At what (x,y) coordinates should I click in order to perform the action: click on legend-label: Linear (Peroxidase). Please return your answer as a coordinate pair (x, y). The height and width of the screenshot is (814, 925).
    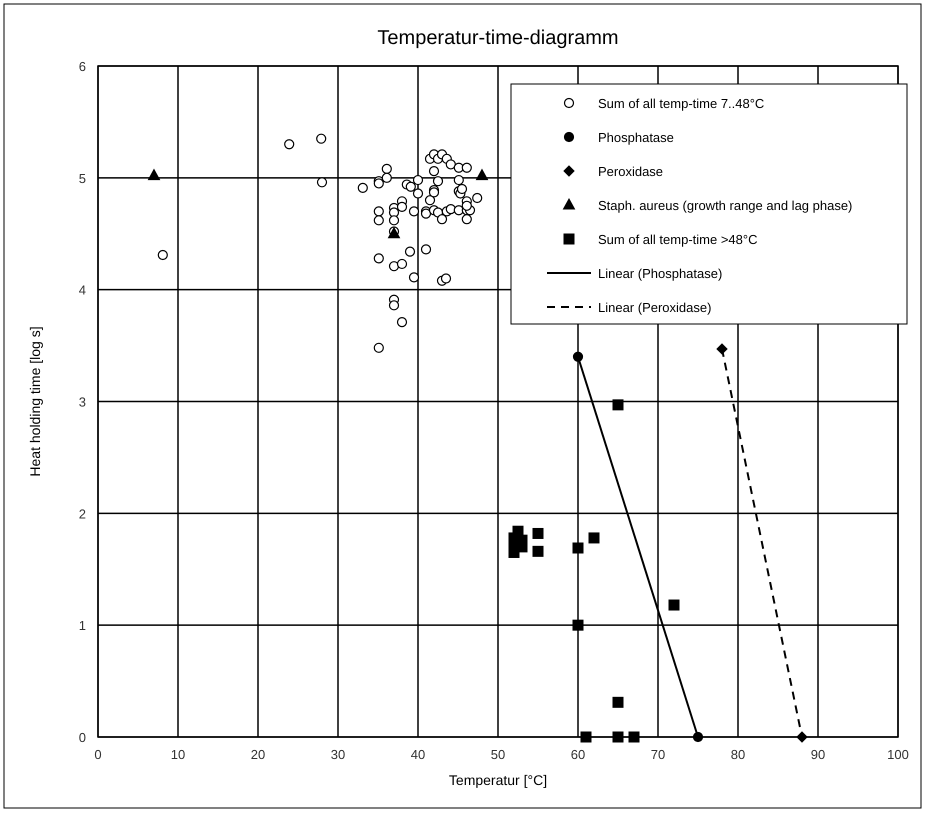
    Looking at the image, I should click on (655, 307).